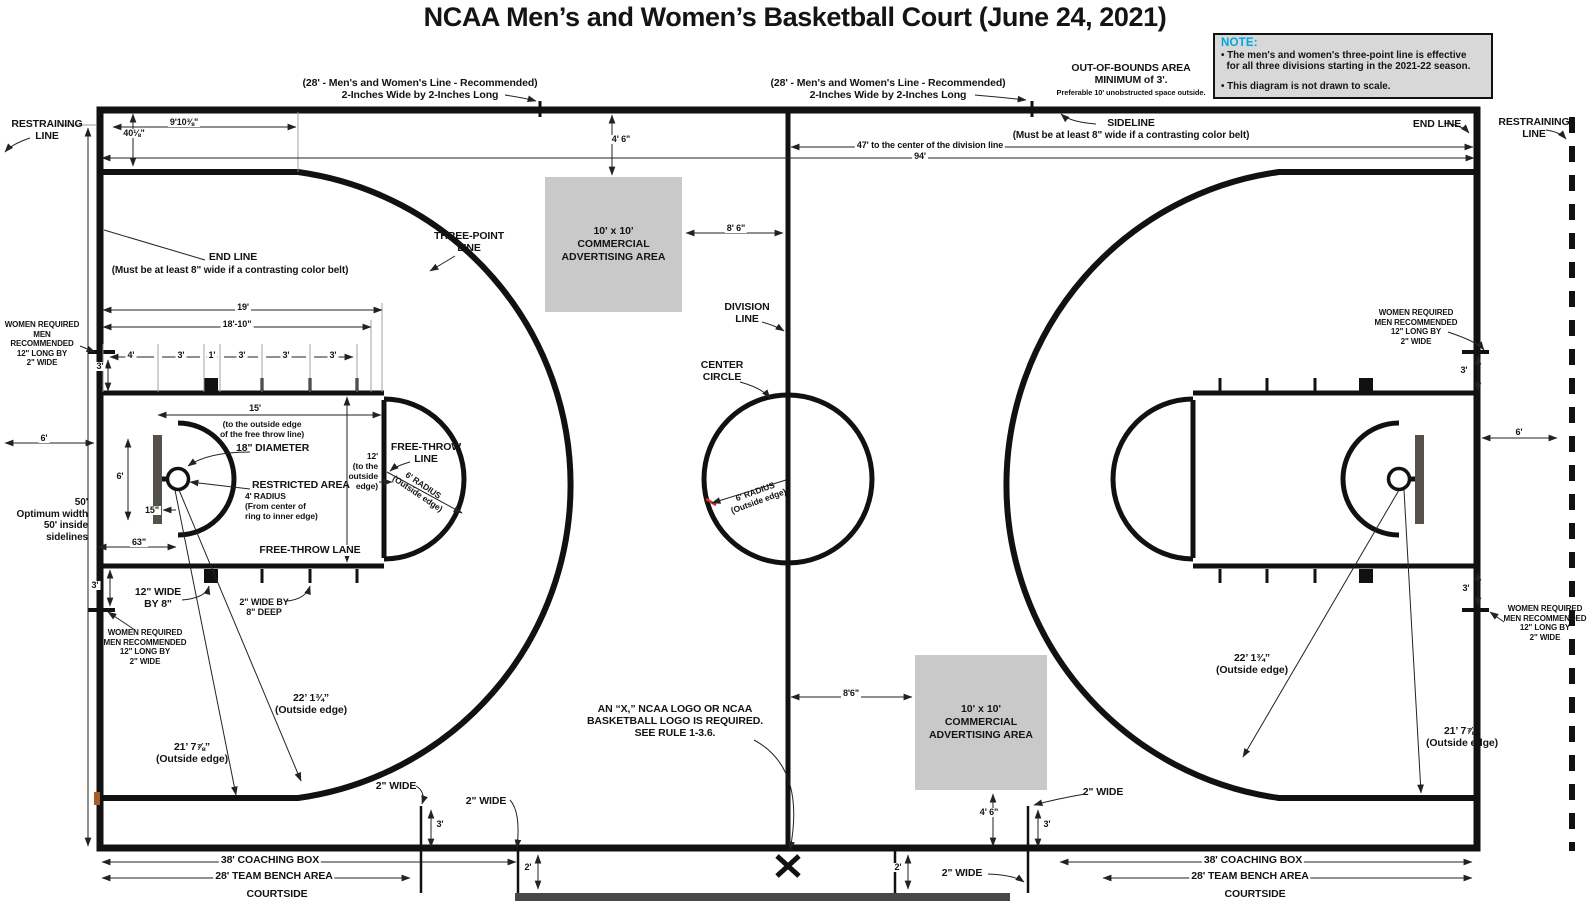  What do you see at coordinates (97, 798) in the screenshot?
I see `orange-accent` at bounding box center [97, 798].